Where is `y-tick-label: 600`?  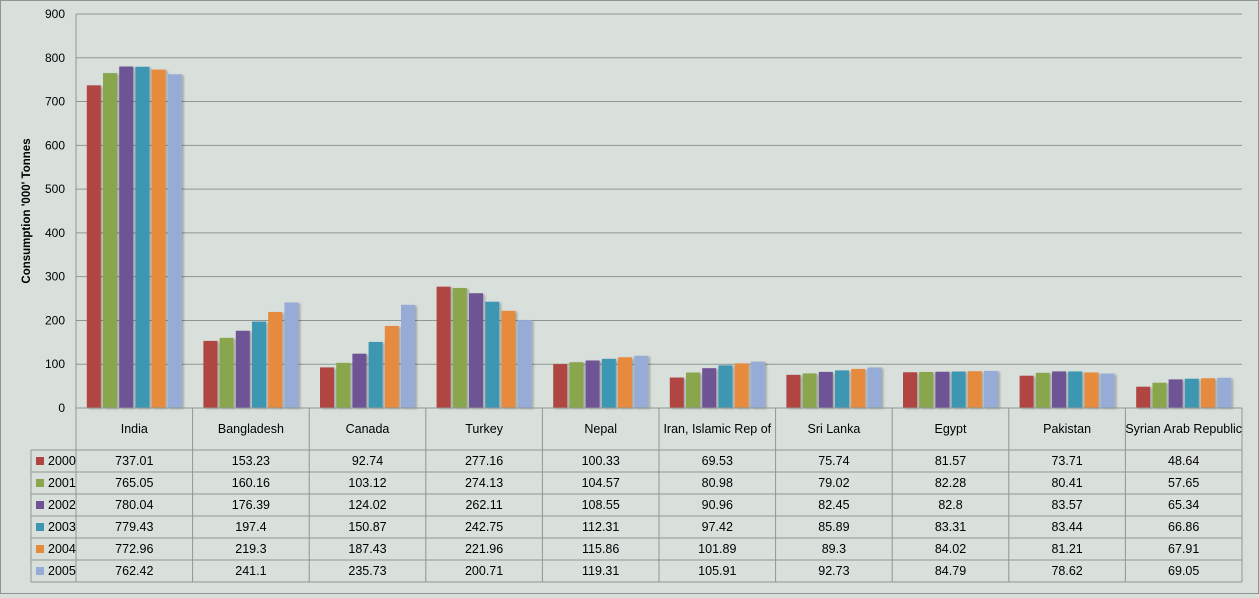 y-tick-label: 600 is located at coordinates (55, 145).